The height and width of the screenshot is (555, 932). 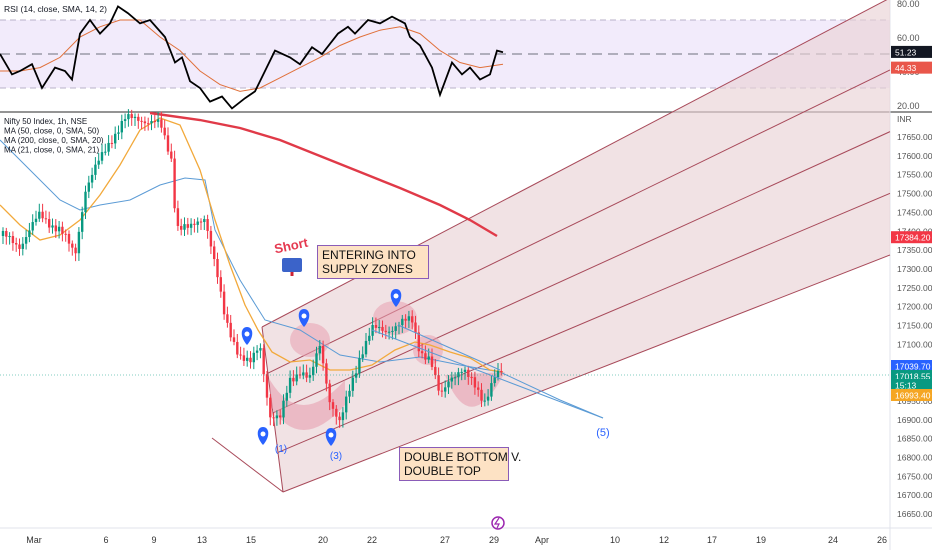 I want to click on time-axis-label: 20, so click(x=323, y=540).